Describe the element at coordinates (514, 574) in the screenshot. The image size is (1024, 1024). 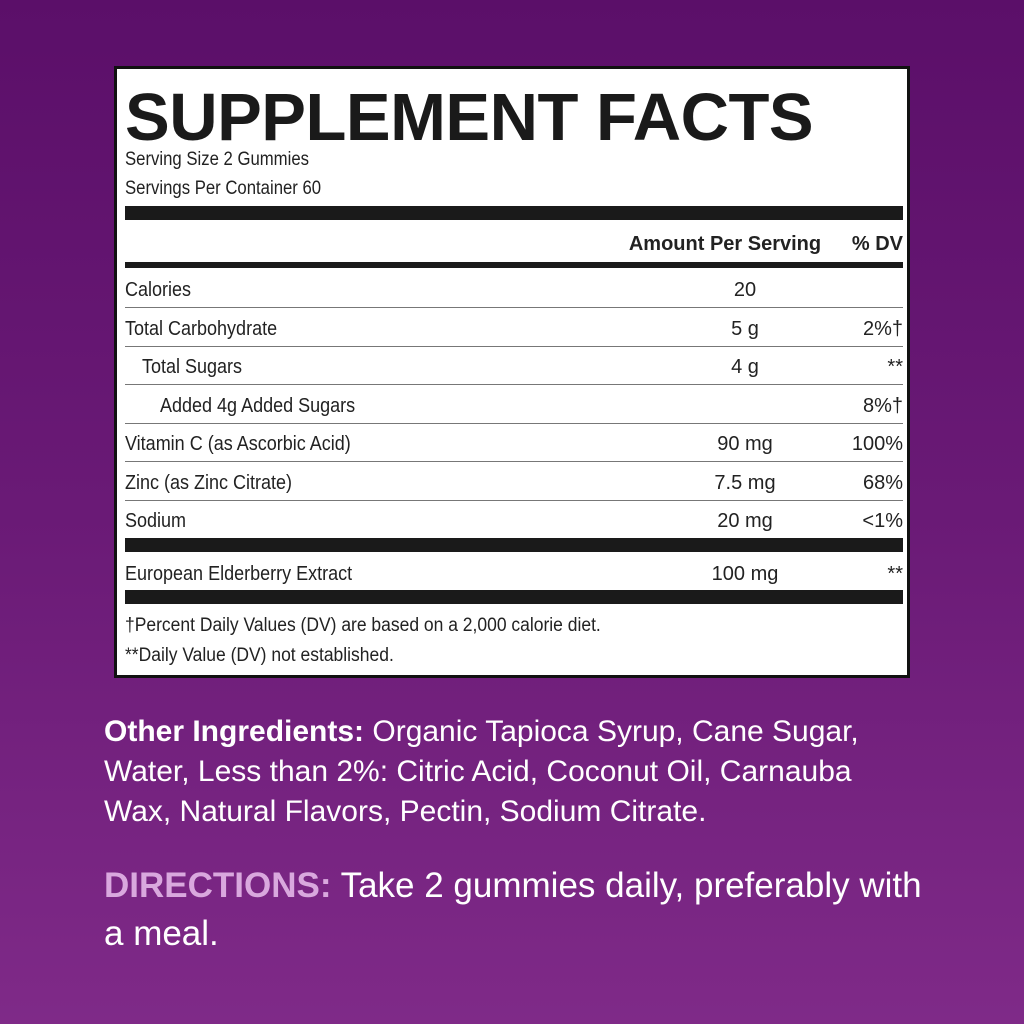
I see `table-row-extract: European Elderberry Extract 100 mg **` at that location.